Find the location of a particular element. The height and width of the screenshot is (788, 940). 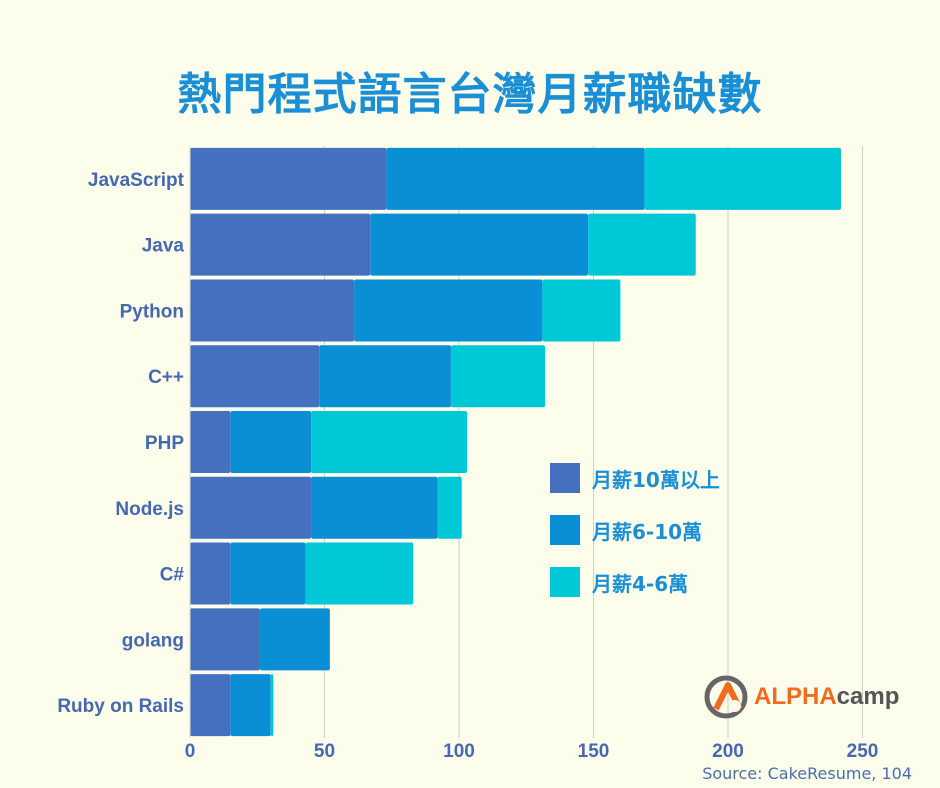

x-tick-label: 50 is located at coordinates (324, 751).